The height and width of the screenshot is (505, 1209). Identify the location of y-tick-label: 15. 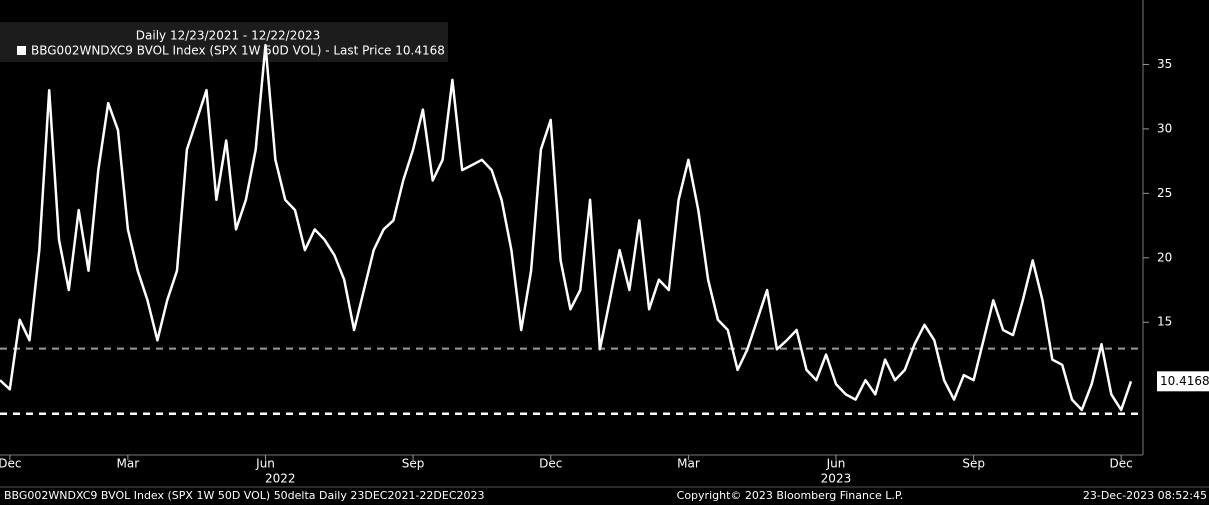
(1164, 322).